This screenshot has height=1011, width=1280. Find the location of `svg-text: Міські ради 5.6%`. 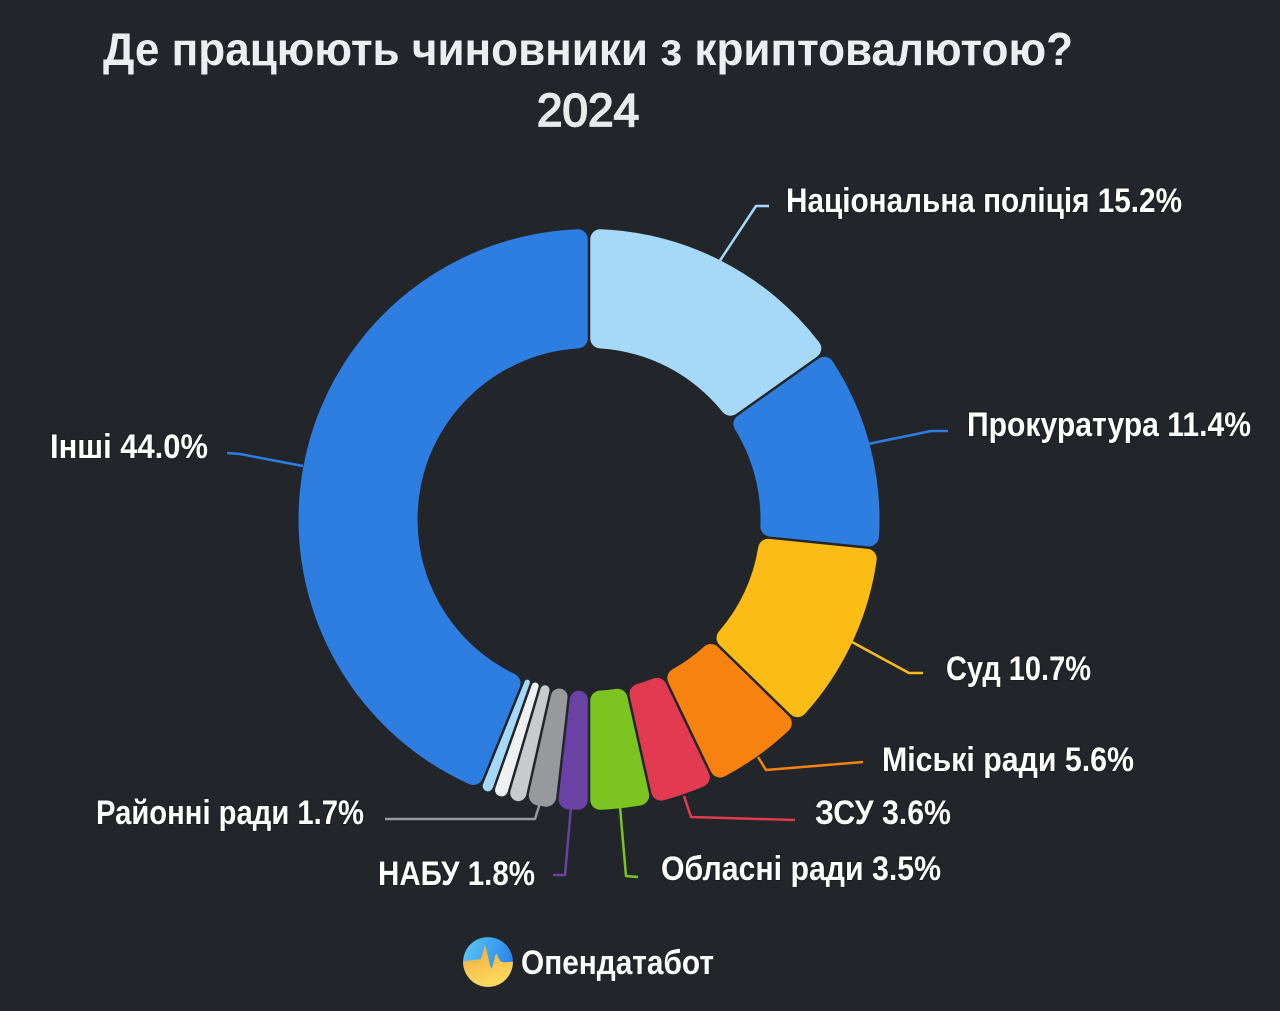

svg-text: Міські ради 5.6% is located at coordinates (1008, 760).